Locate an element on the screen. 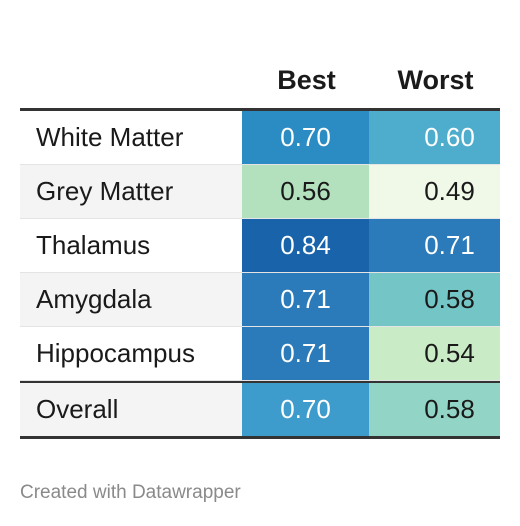 The height and width of the screenshot is (526, 520). table-header: Best Worst is located at coordinates (260, 81).